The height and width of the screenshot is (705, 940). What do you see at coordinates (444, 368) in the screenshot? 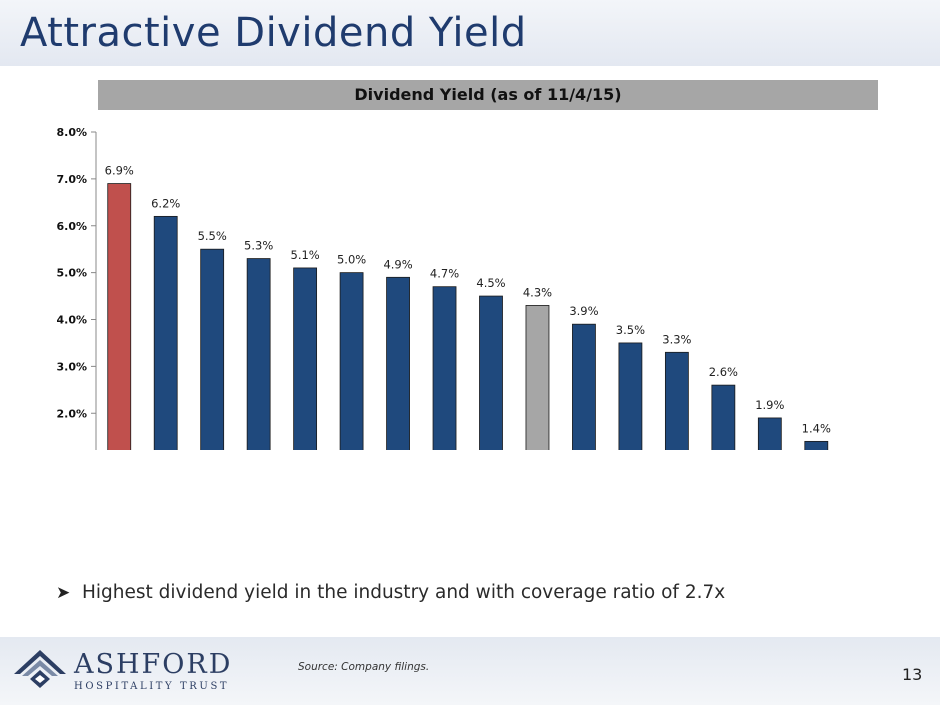
I see `bar-cldt` at bounding box center [444, 368].